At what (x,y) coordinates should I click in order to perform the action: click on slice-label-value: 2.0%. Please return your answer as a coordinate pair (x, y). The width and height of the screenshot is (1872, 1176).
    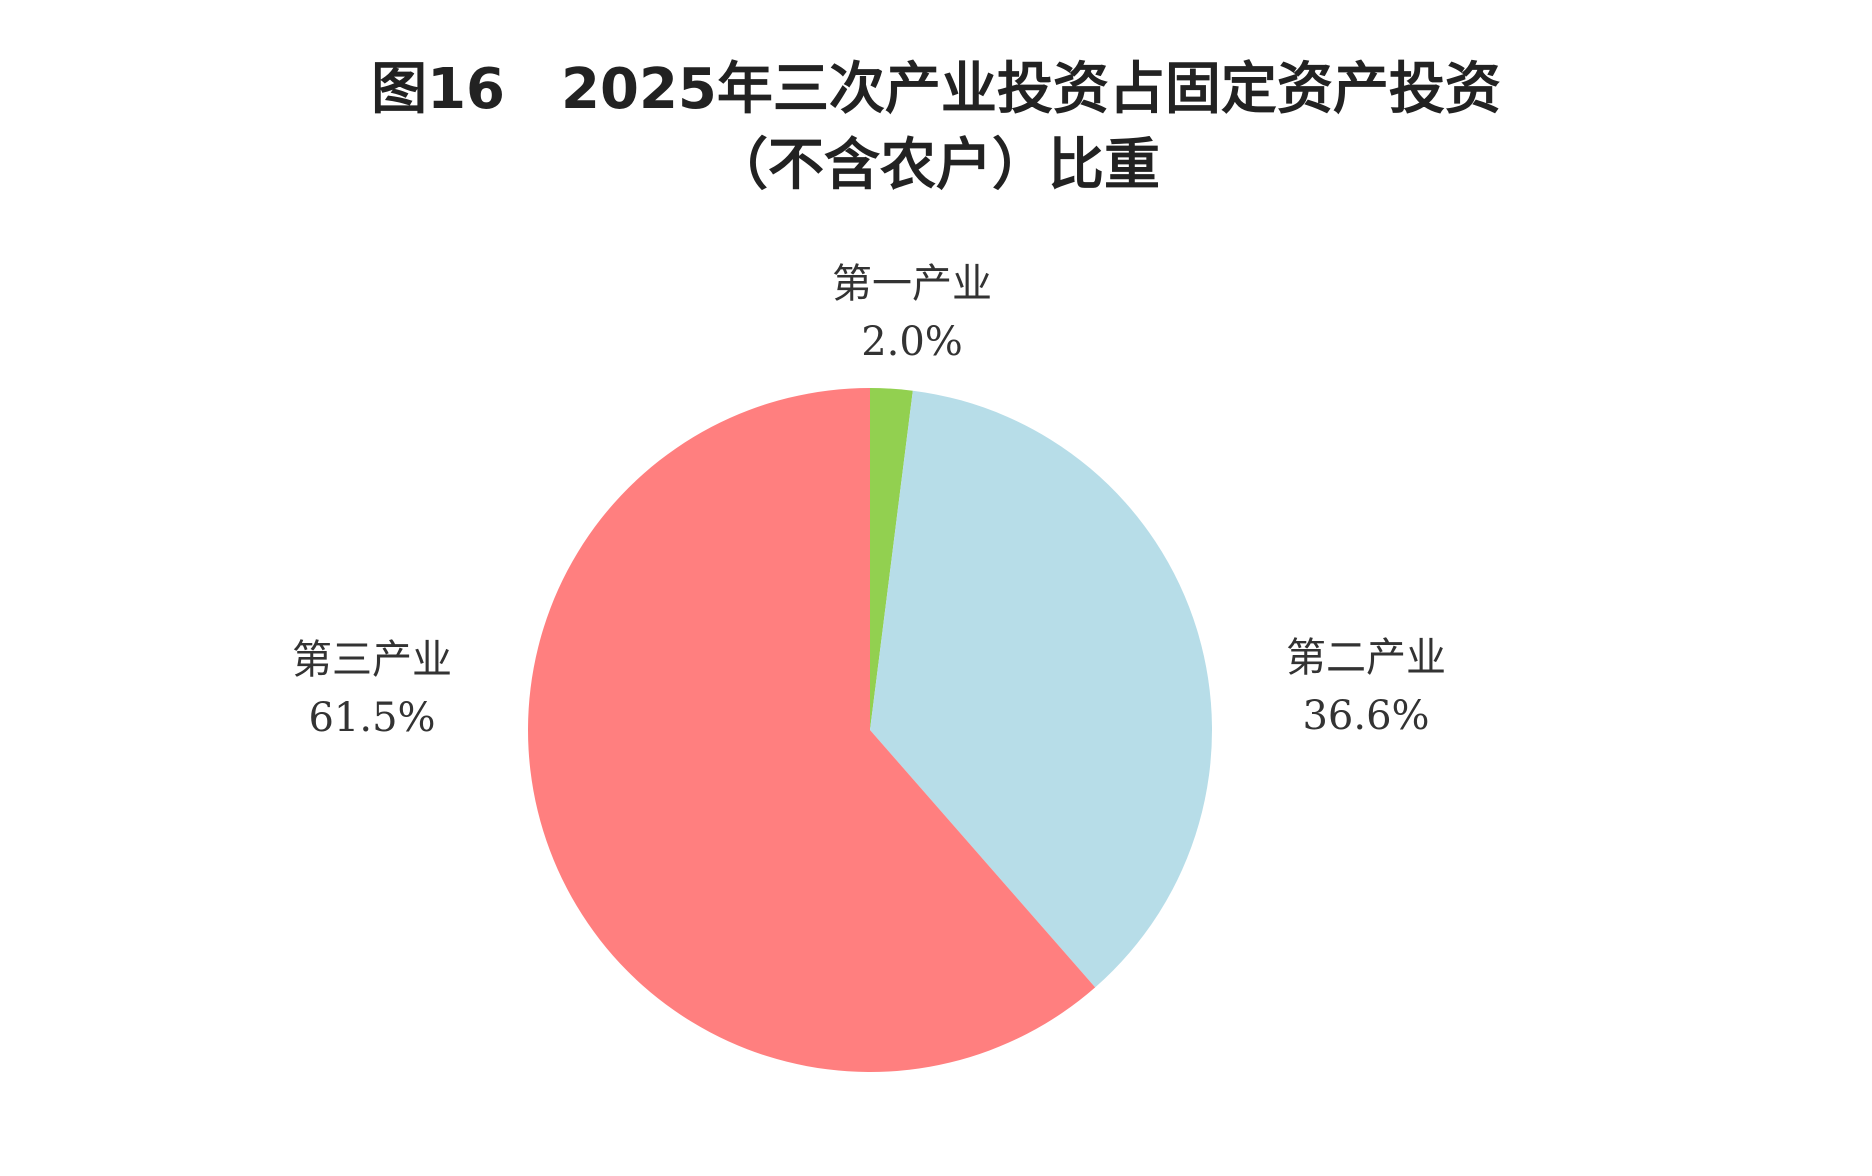
    Looking at the image, I should click on (912, 342).